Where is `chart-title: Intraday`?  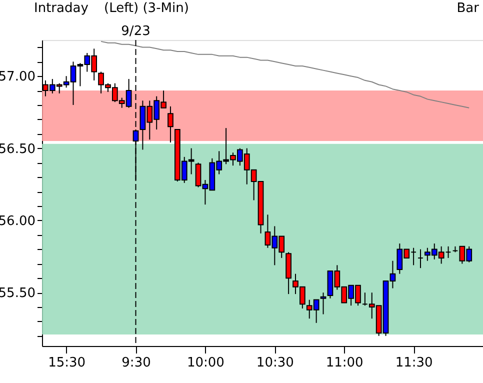
chart-title: Intraday is located at coordinates (61, 8).